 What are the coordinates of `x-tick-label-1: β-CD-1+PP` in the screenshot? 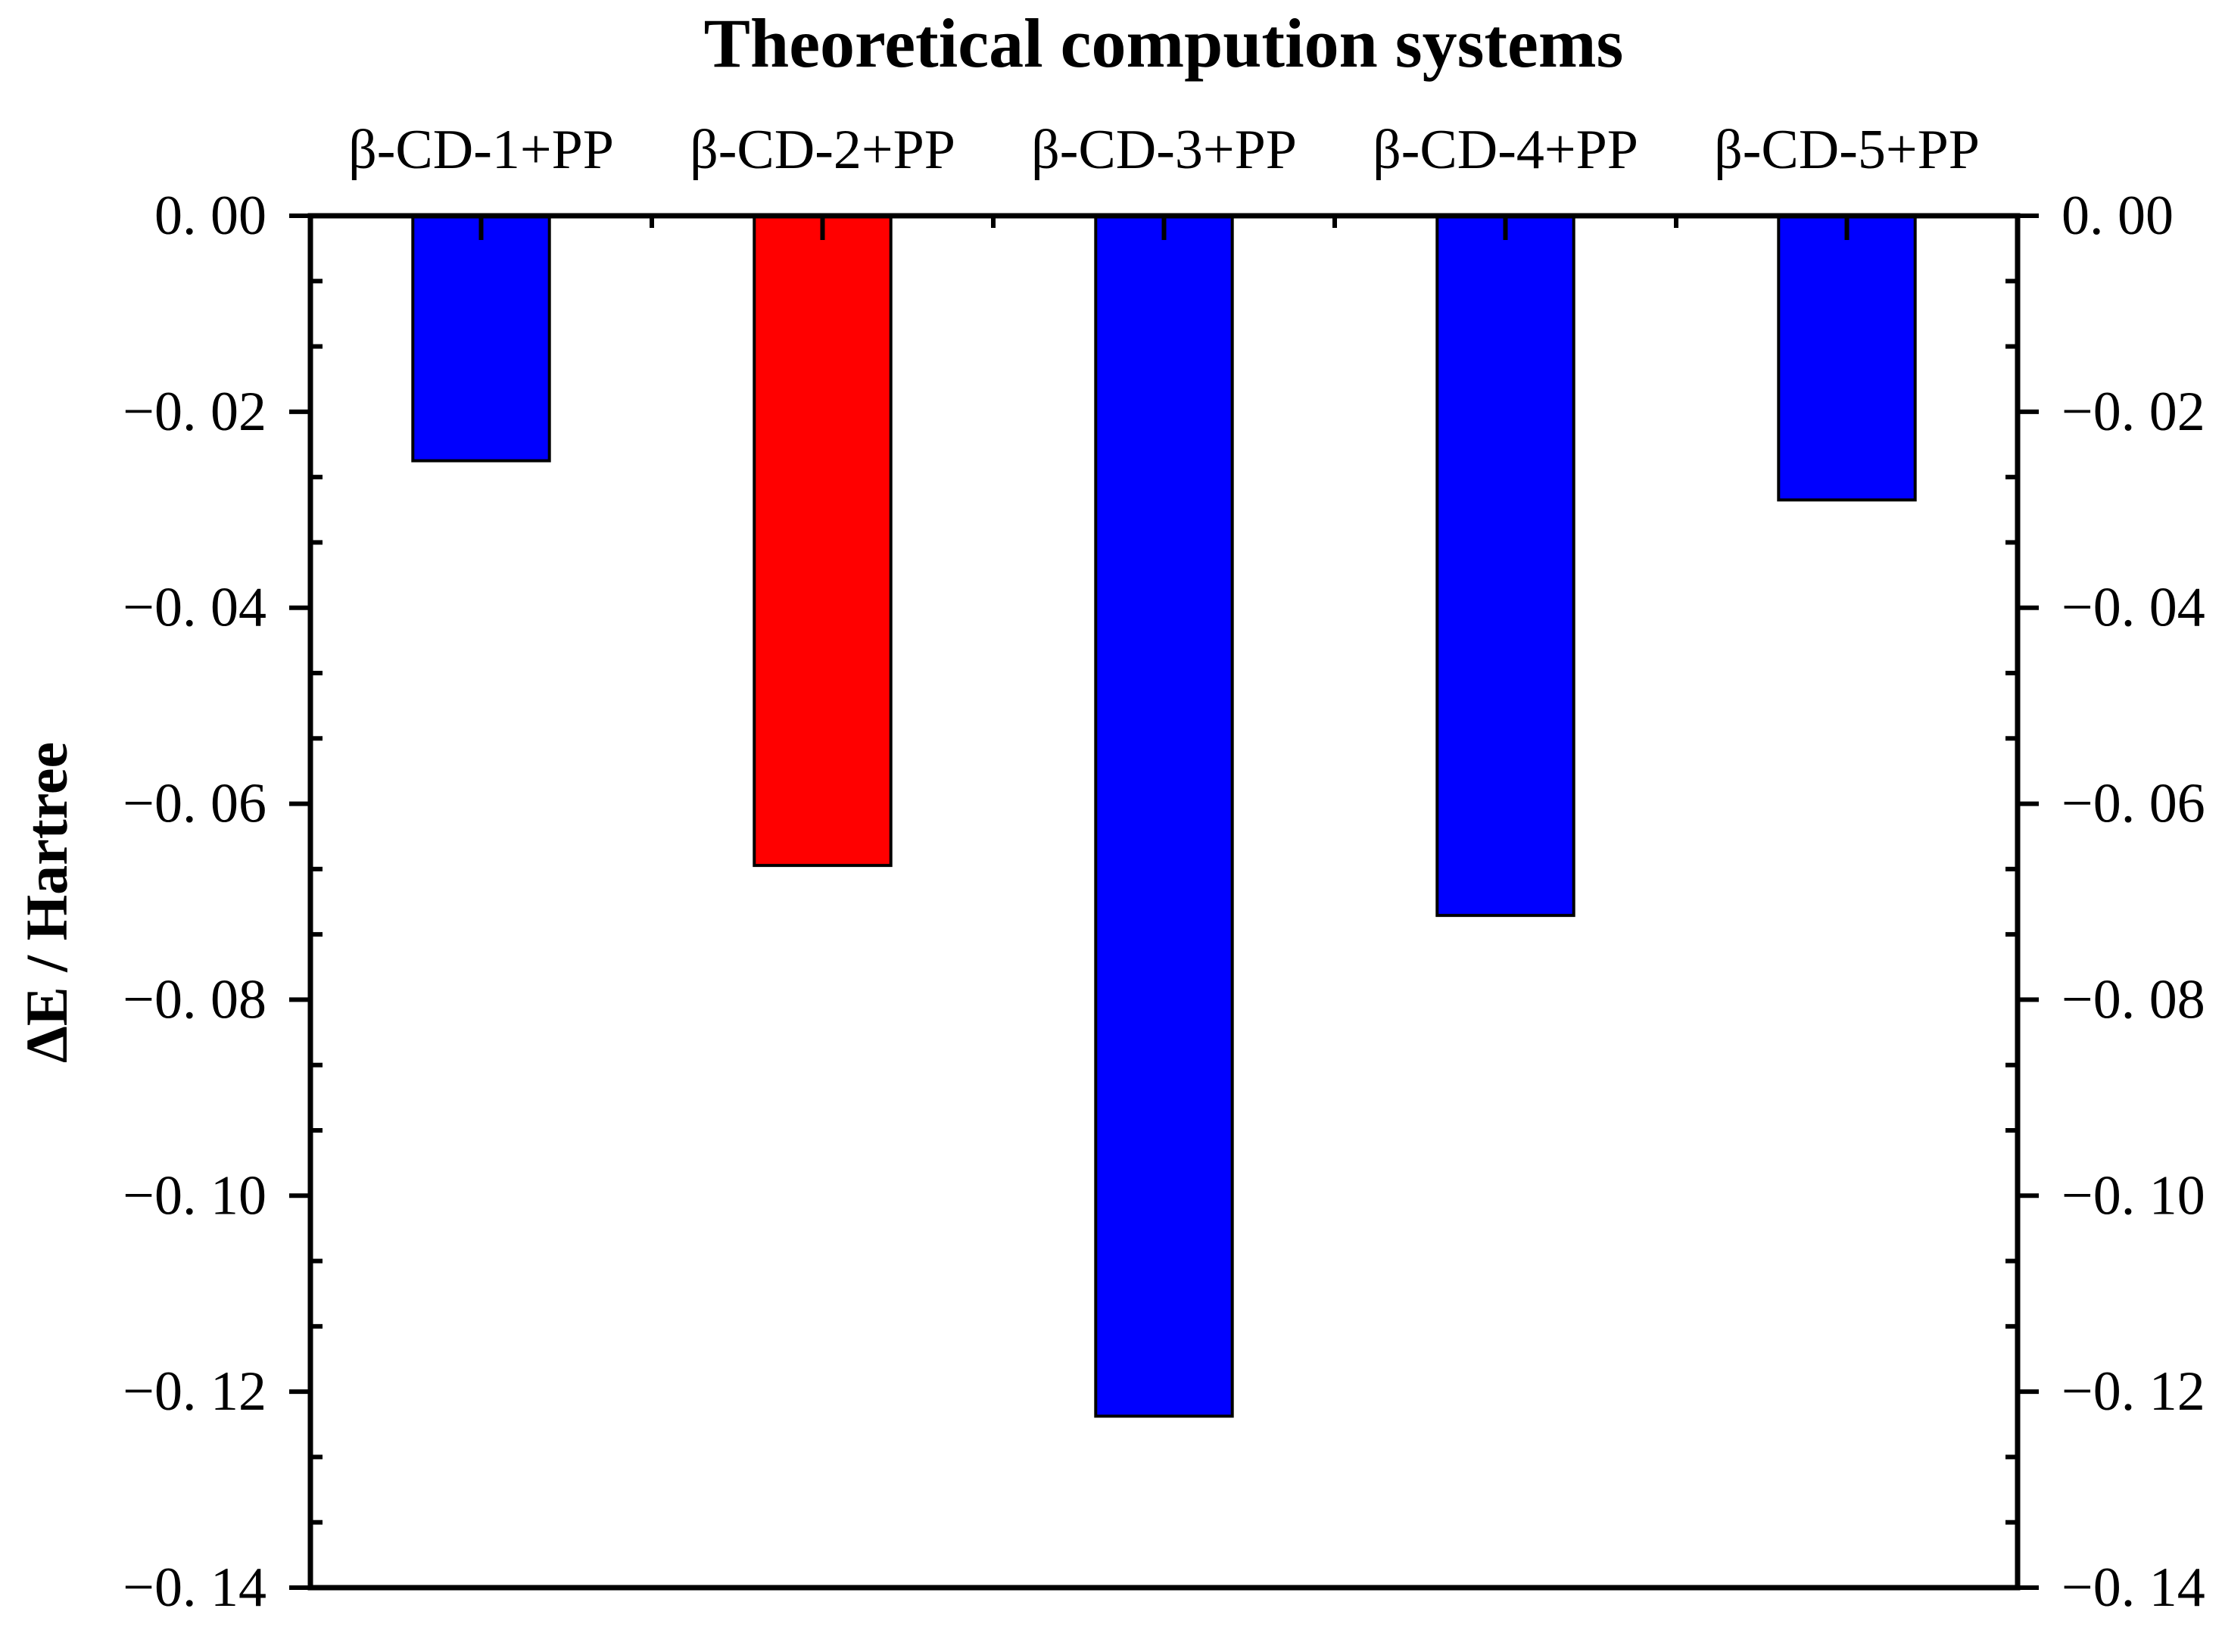 It's located at (481, 150).